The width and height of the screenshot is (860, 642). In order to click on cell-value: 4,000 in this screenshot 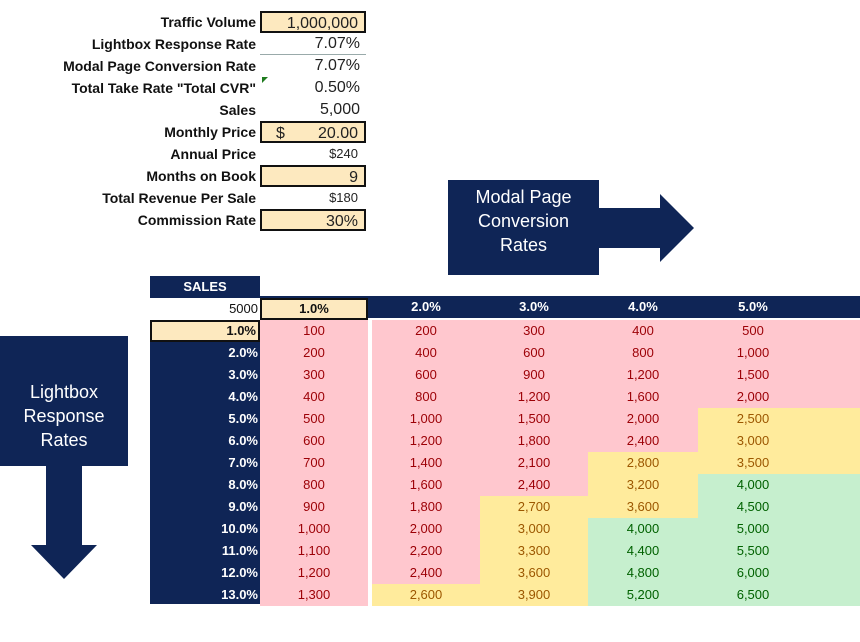, I will do `click(753, 484)`.